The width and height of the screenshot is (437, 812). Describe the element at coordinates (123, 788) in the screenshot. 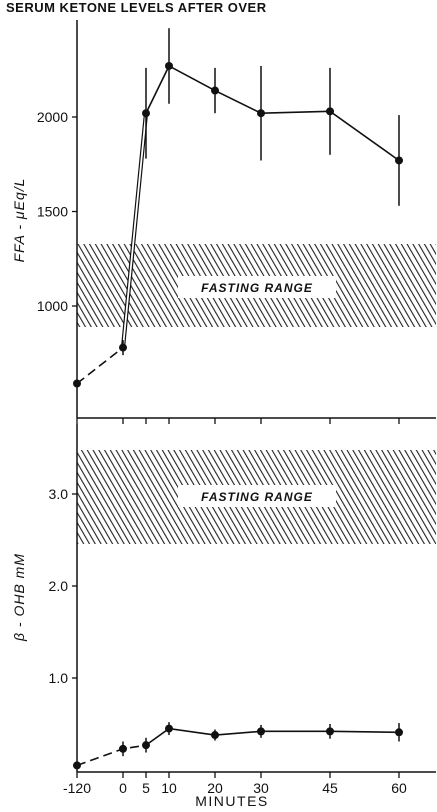

I see `x-tick-label: 0` at that location.